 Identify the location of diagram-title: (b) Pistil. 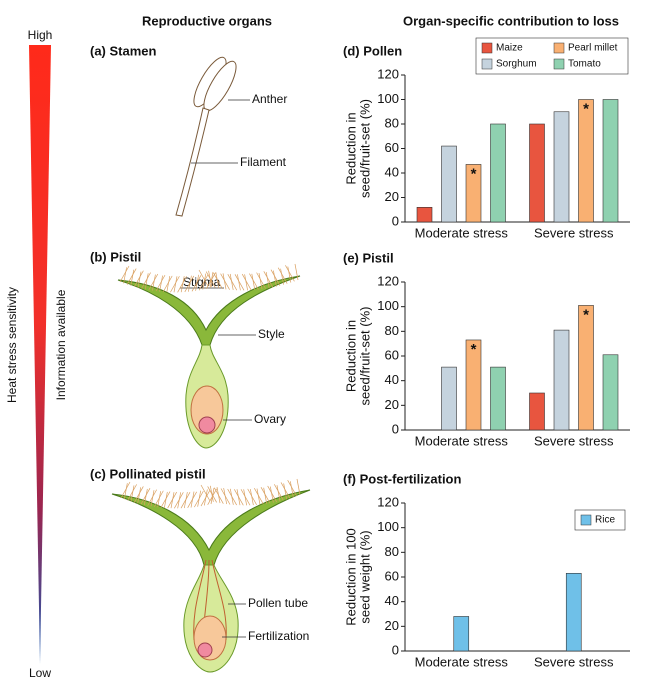
(115, 256).